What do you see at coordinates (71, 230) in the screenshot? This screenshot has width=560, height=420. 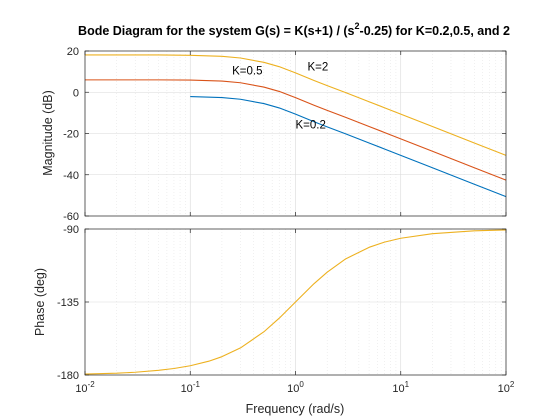 I see `phase-y-tick-label: -90` at bounding box center [71, 230].